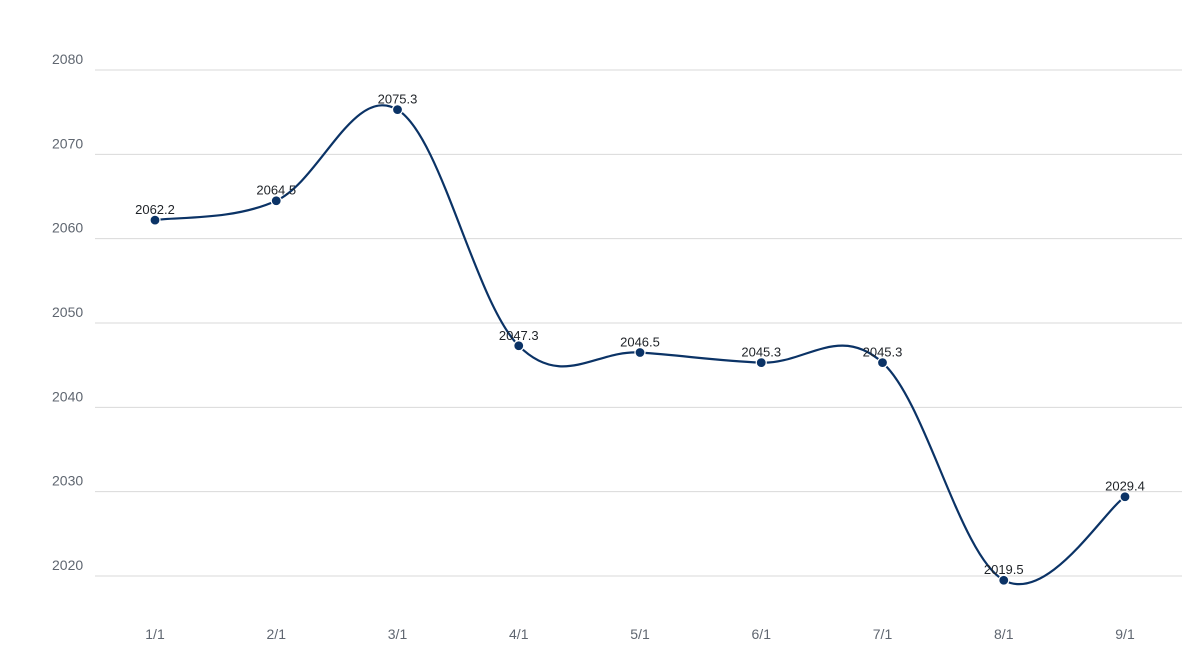 Image resolution: width=1182 pixels, height=667 pixels. Describe the element at coordinates (398, 99) in the screenshot. I see `data-label: 2075.3` at that location.